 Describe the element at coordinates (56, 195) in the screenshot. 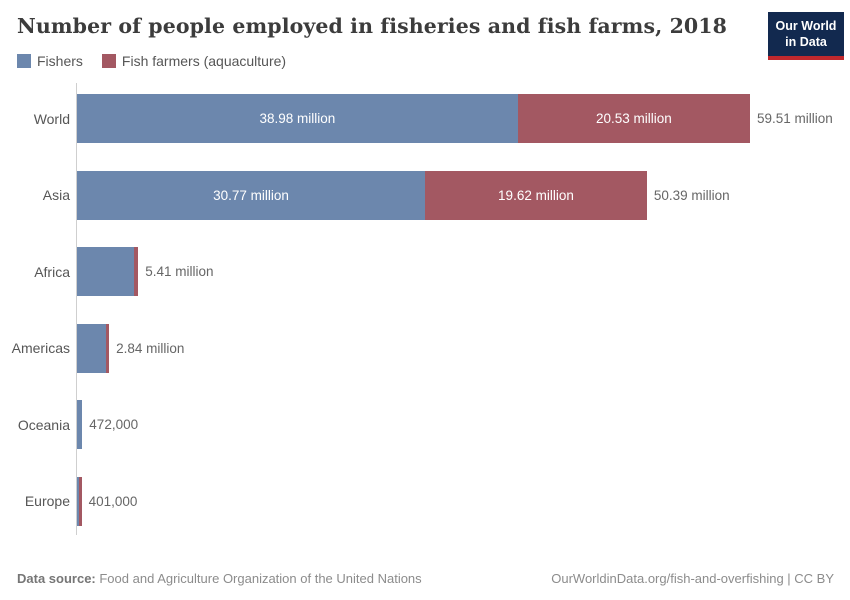

I see `category-label: Asia` at that location.